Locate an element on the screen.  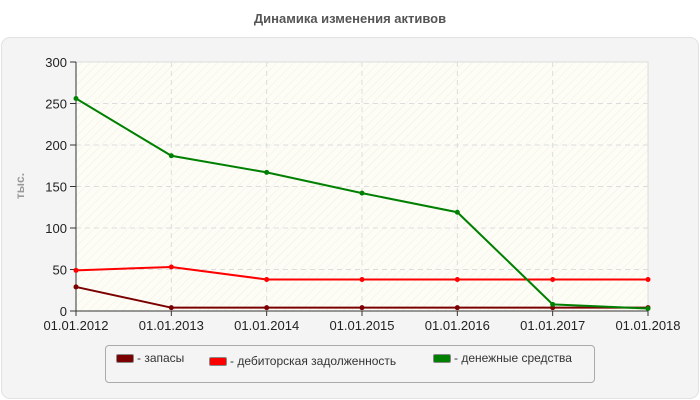
y-tick-label: 50 is located at coordinates (60, 270).